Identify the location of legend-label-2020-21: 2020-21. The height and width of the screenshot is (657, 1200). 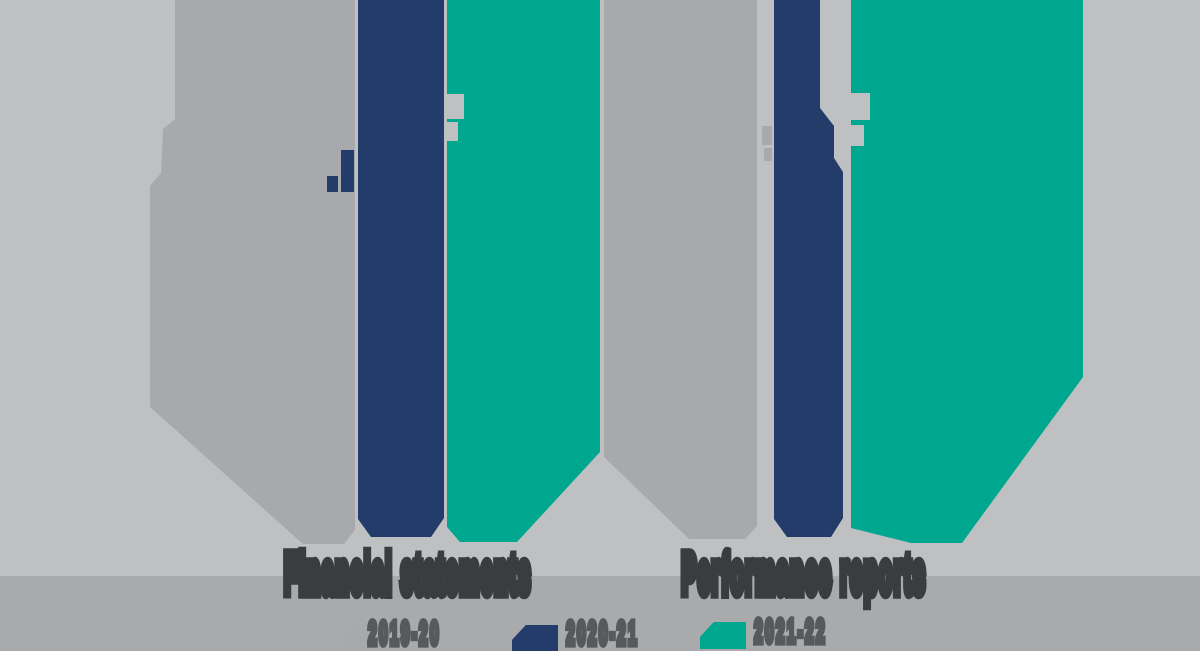
(602, 635).